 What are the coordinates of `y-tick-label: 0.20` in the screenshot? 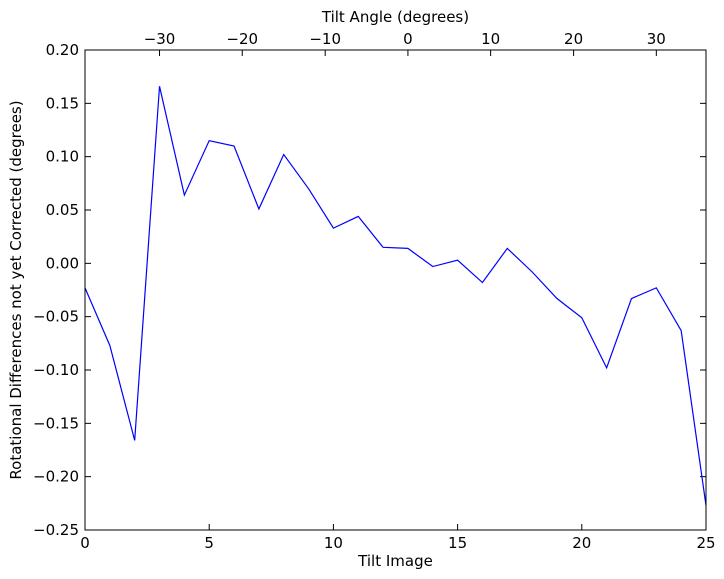 It's located at (62, 50).